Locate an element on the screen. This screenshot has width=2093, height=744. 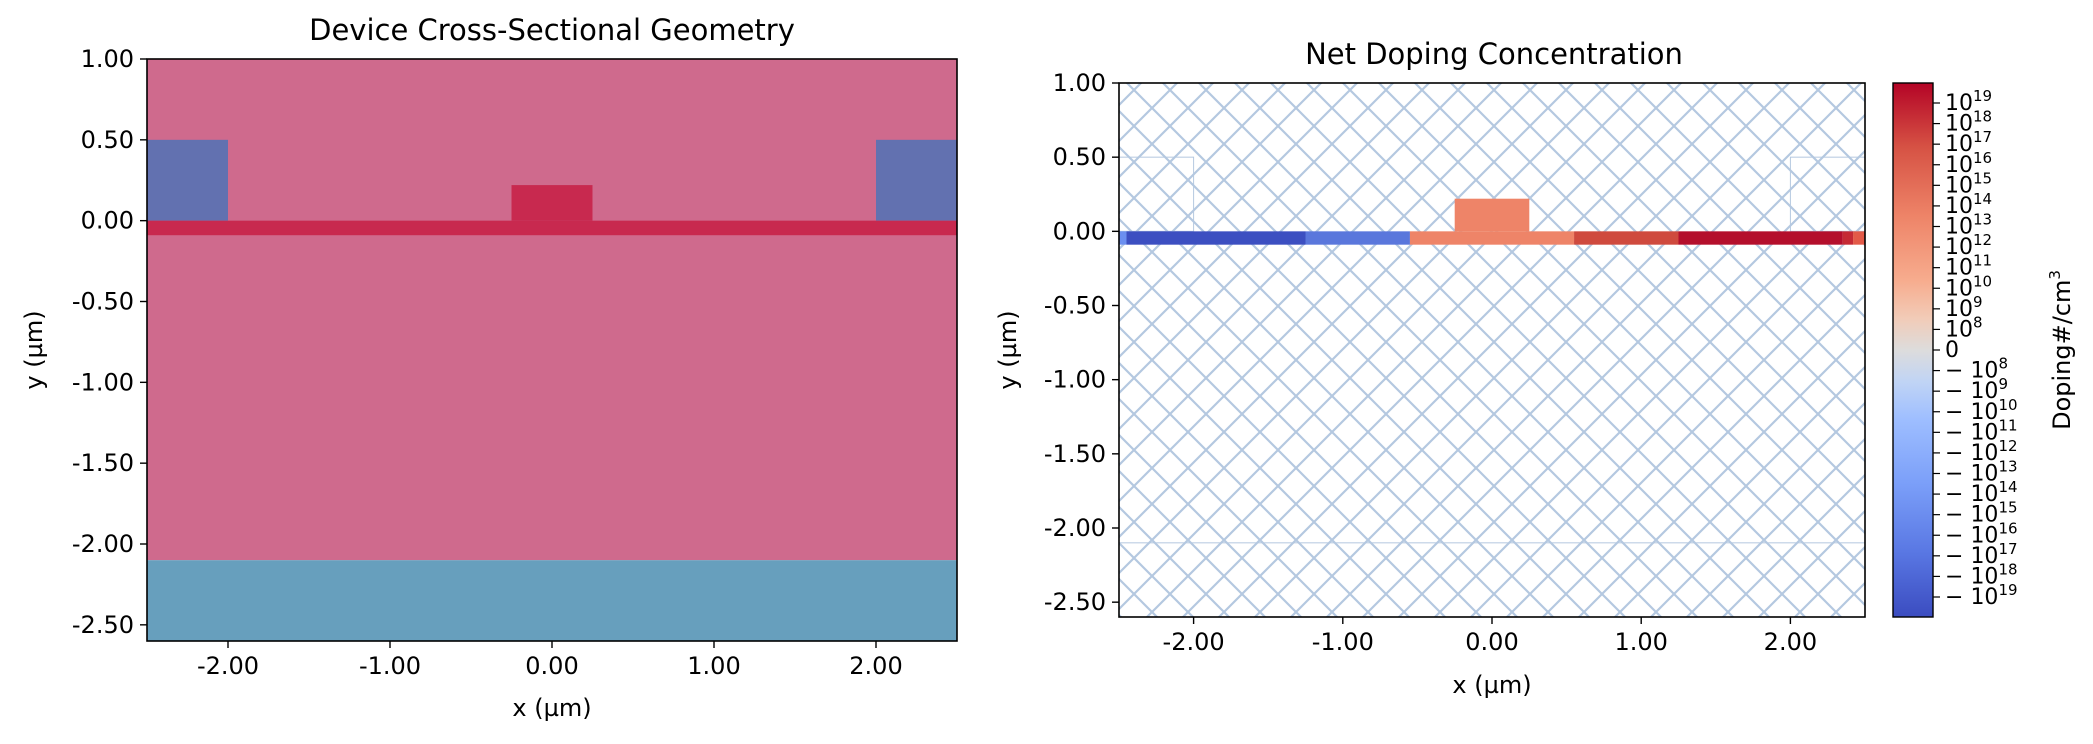
colorbar-tick-label: − 1012 is located at coordinates (1981, 451).